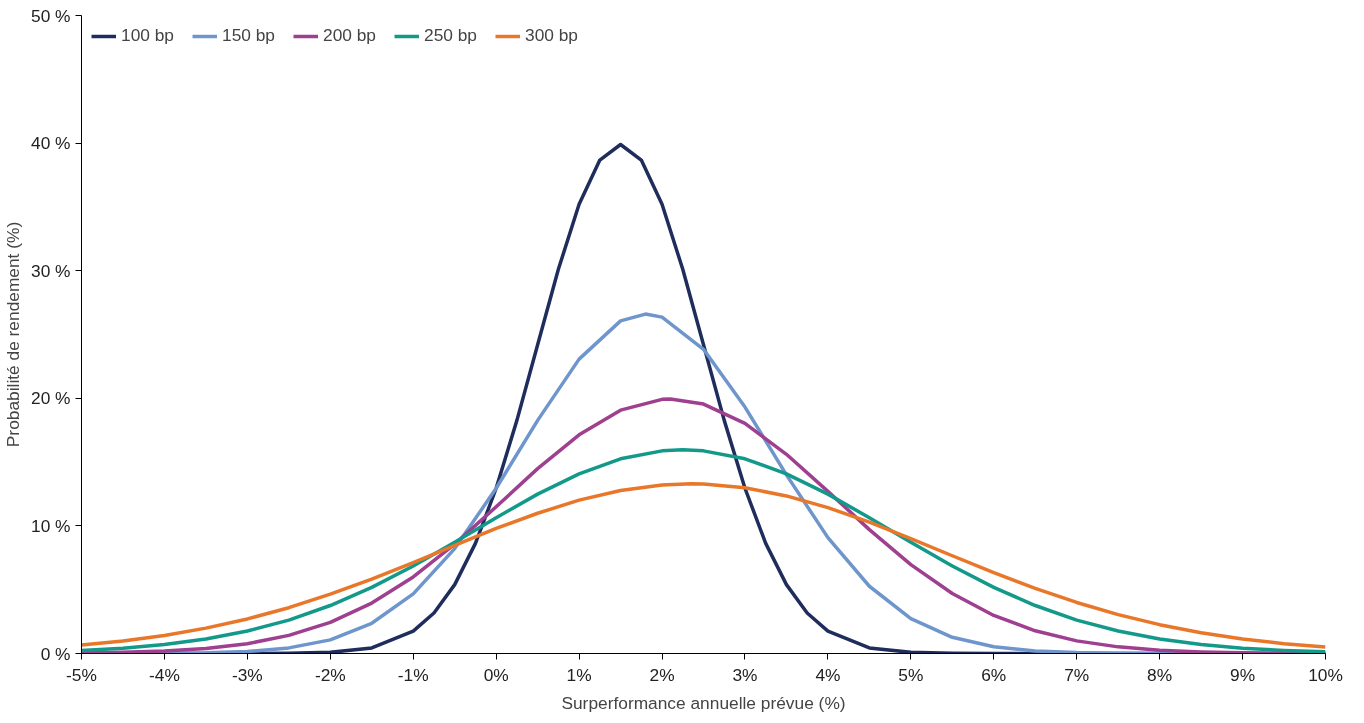 The width and height of the screenshot is (1364, 723). What do you see at coordinates (1077, 674) in the screenshot?
I see `x-tick-label: 7%` at bounding box center [1077, 674].